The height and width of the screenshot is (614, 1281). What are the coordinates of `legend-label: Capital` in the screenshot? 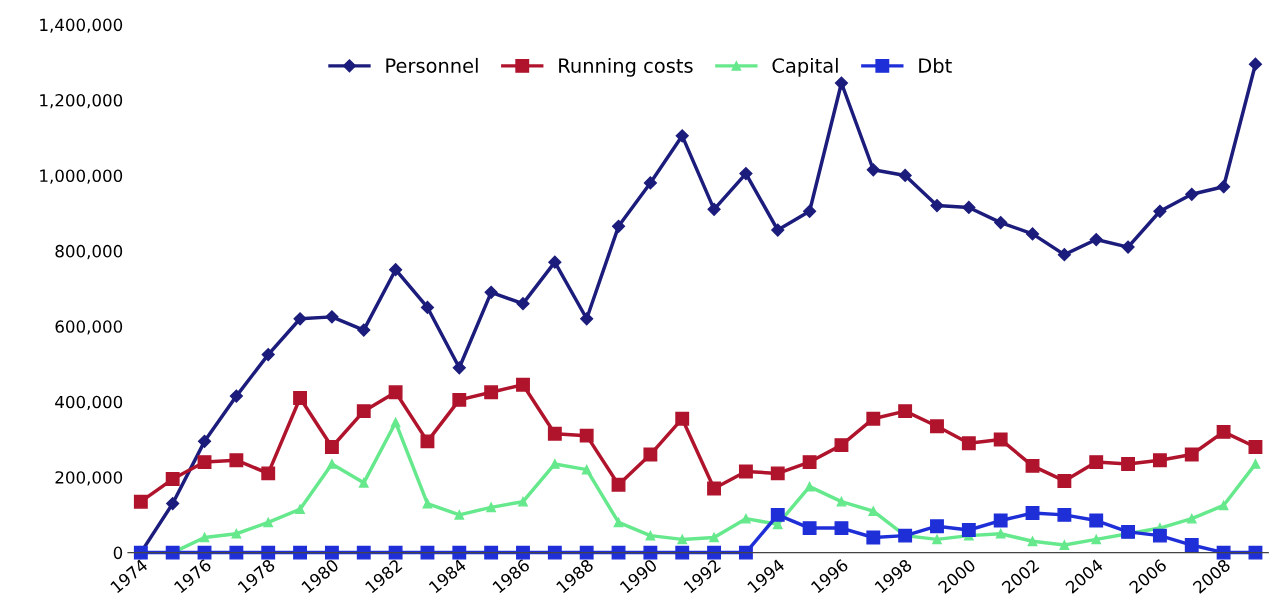 It's located at (805, 67).